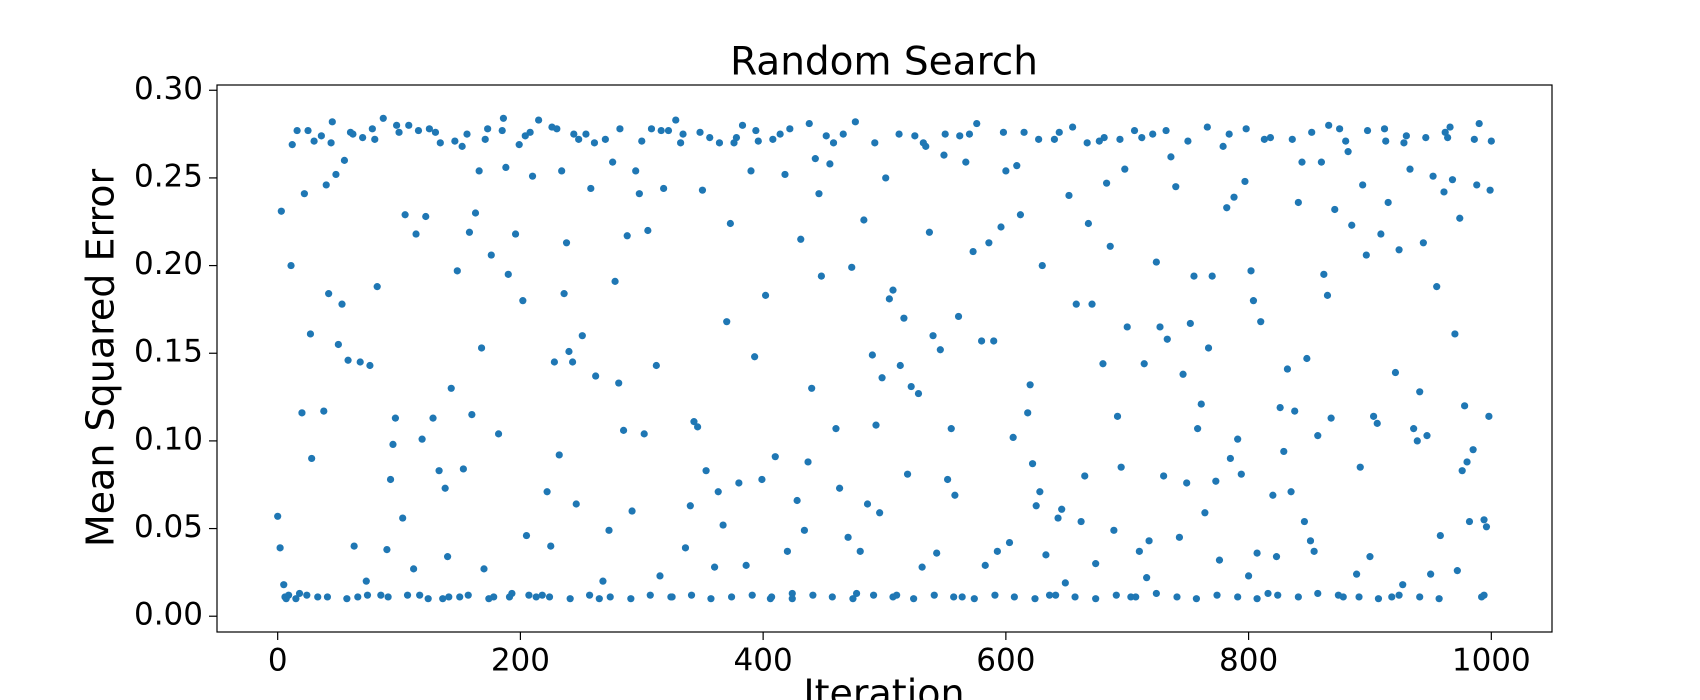 The height and width of the screenshot is (700, 1700). I want to click on y-tick-label: 0.10, so click(168, 439).